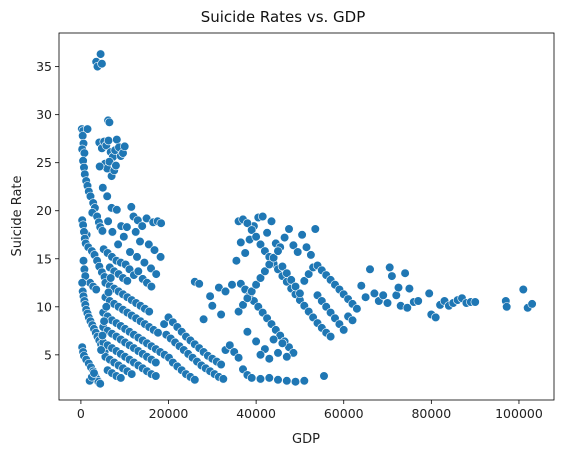  I want to click on y-tick-label: 20, so click(44, 210).